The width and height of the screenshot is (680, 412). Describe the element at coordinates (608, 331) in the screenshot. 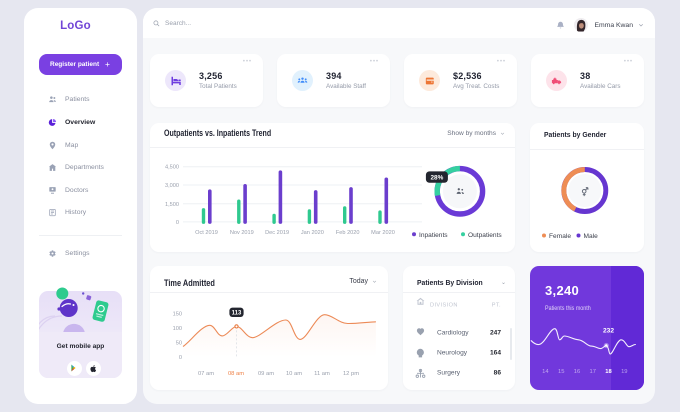

I see `svg-text: 232` at that location.